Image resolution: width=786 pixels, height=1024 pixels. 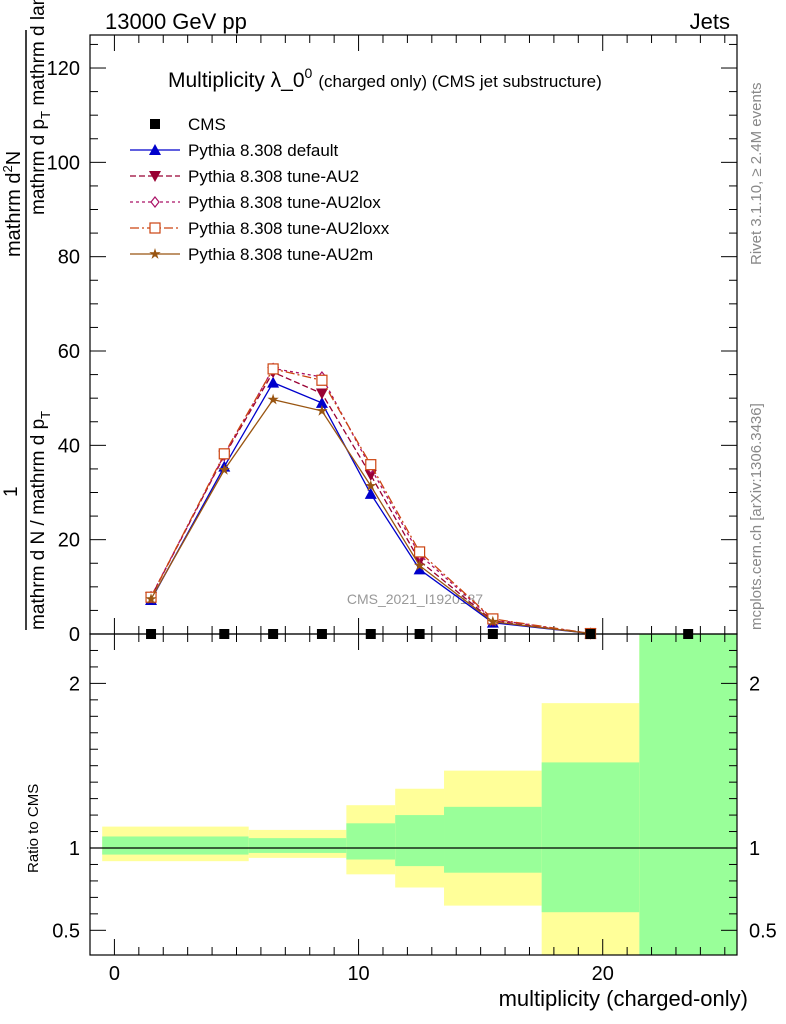 What do you see at coordinates (207, 124) in the screenshot?
I see `legend-label-0: CMS` at bounding box center [207, 124].